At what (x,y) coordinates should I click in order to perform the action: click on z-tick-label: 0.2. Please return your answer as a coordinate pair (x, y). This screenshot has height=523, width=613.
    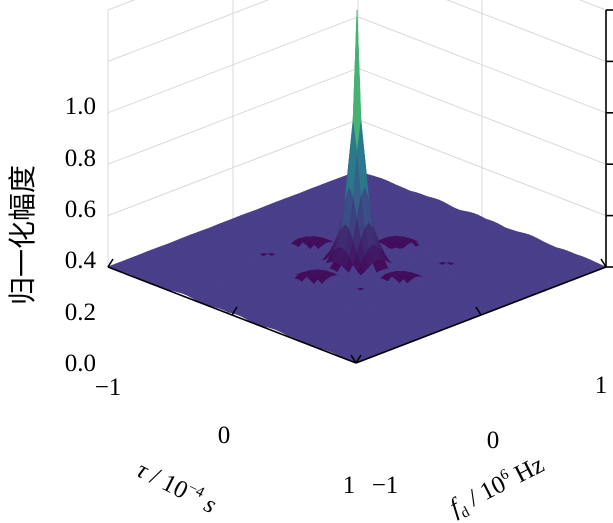
    Looking at the image, I should click on (80, 312).